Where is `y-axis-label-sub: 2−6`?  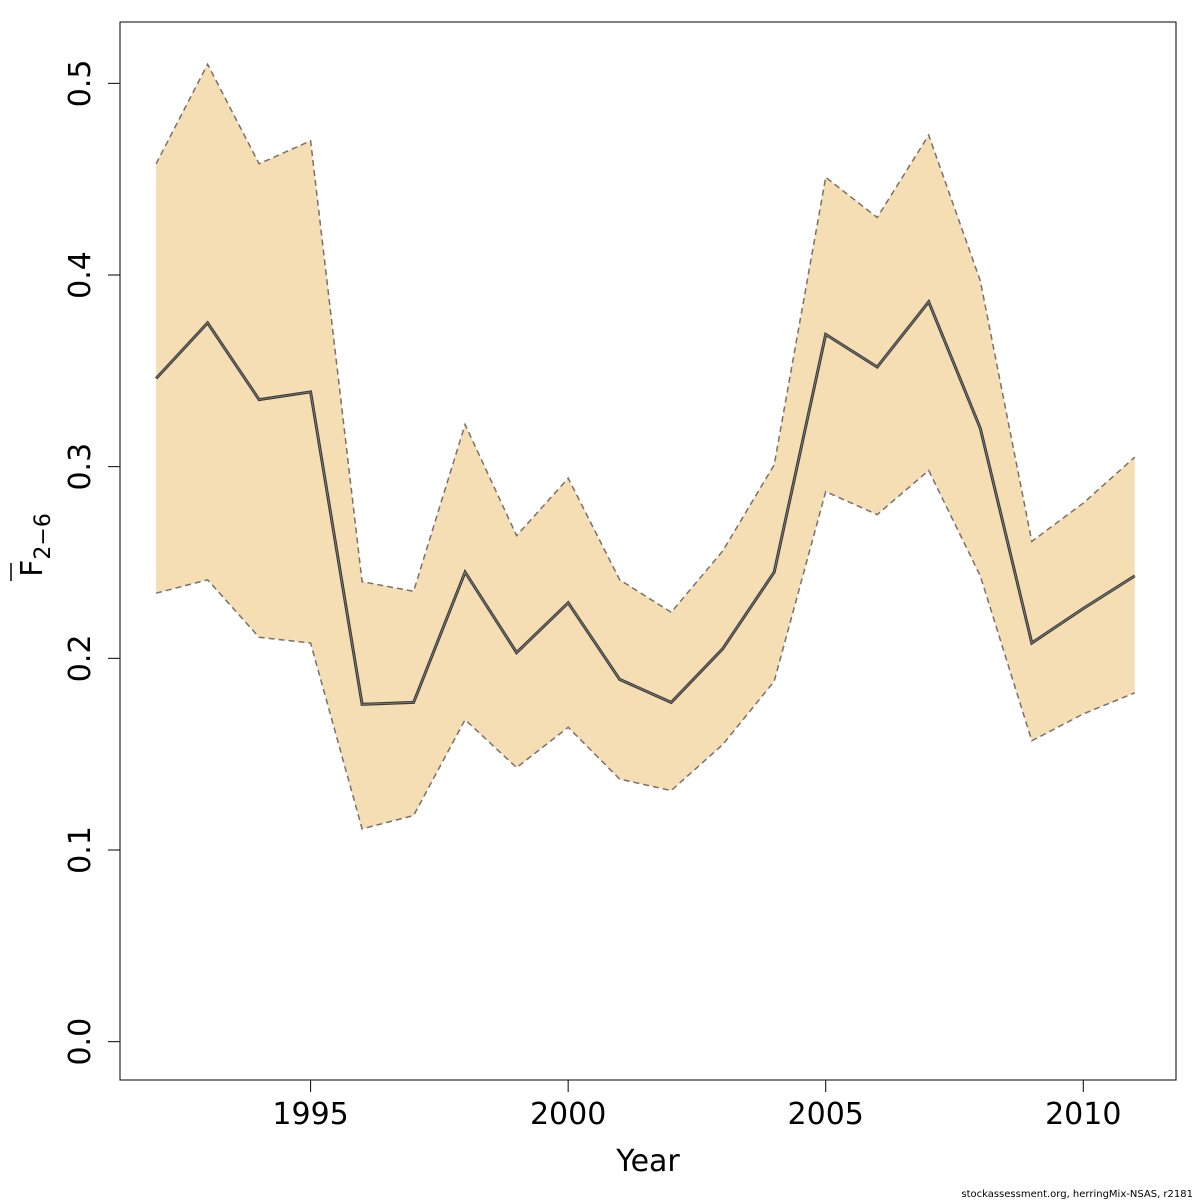
y-axis-label-sub: 2−6 is located at coordinates (43, 536).